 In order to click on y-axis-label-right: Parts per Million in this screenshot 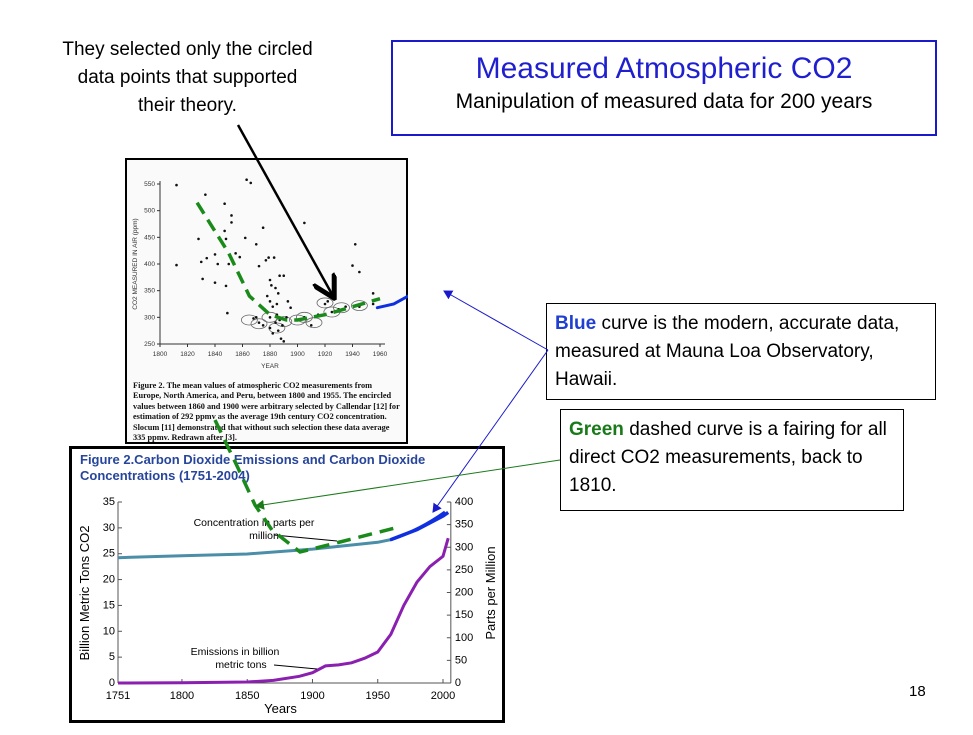, I will do `click(490, 592)`.